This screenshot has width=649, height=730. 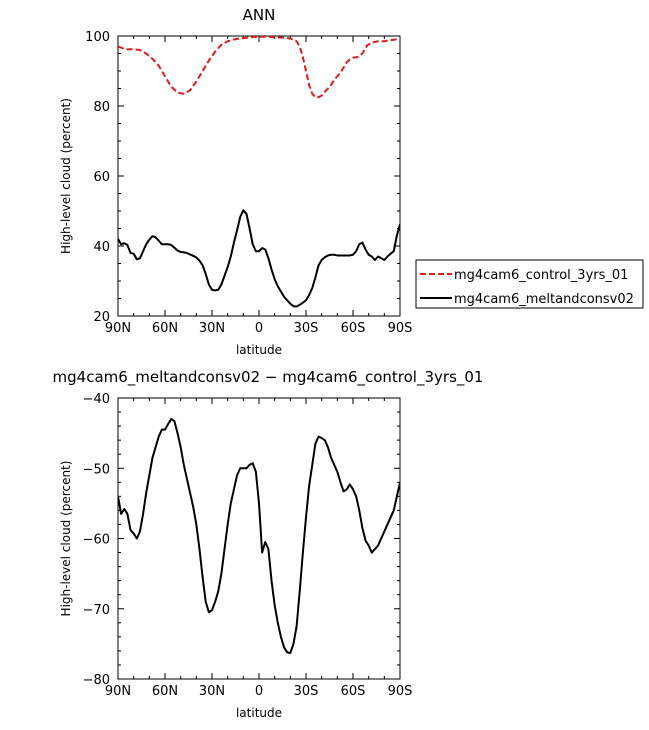 What do you see at coordinates (97, 37) in the screenshot?
I see `y-tick-label: 100` at bounding box center [97, 37].